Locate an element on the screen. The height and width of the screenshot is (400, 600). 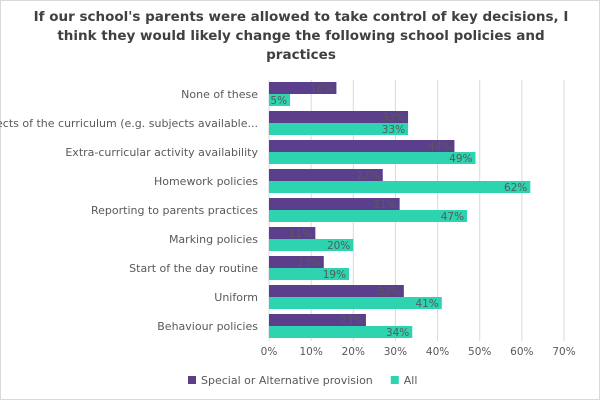
category-label: Reporting to parents practices is located at coordinates (174, 210).